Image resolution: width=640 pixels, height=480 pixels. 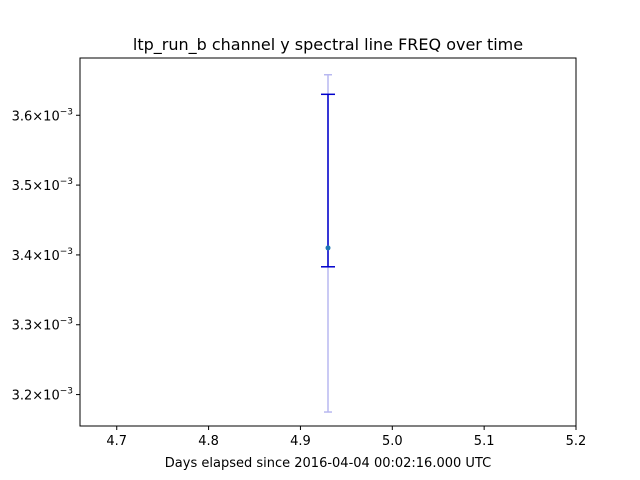 What do you see at coordinates (328, 180) in the screenshot?
I see `inner-error-bars` at bounding box center [328, 180].